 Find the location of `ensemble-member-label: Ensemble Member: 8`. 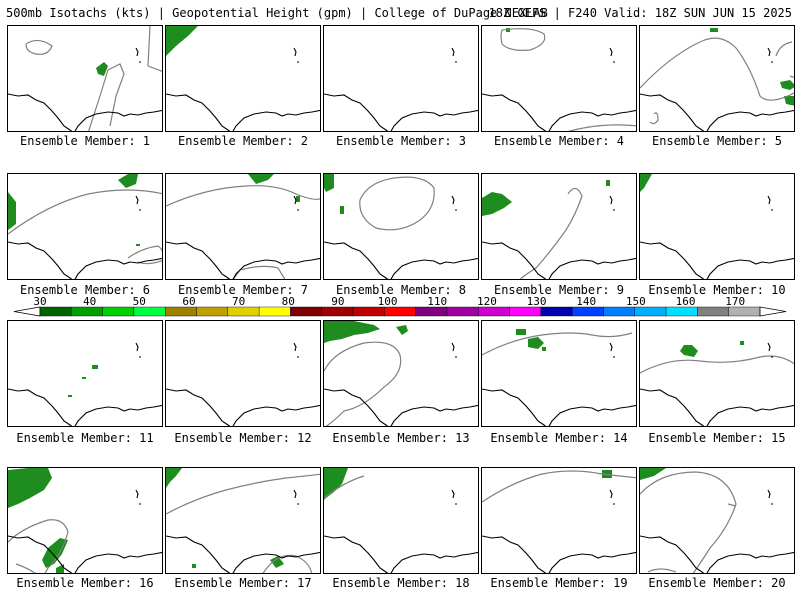

ensemble-member-label: Ensemble Member: 8 is located at coordinates (401, 290).